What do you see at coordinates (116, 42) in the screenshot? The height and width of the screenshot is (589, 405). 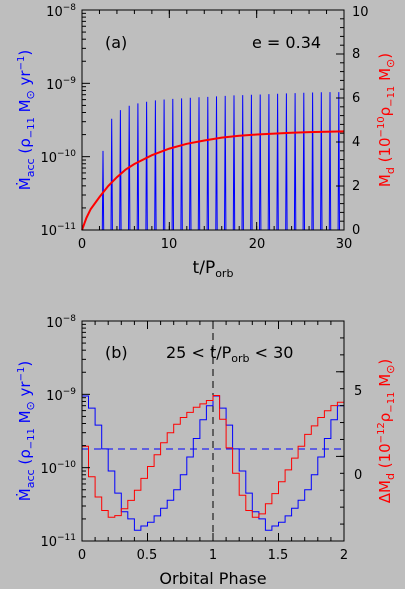 I see `panel-a-label: (a)` at bounding box center [116, 42].